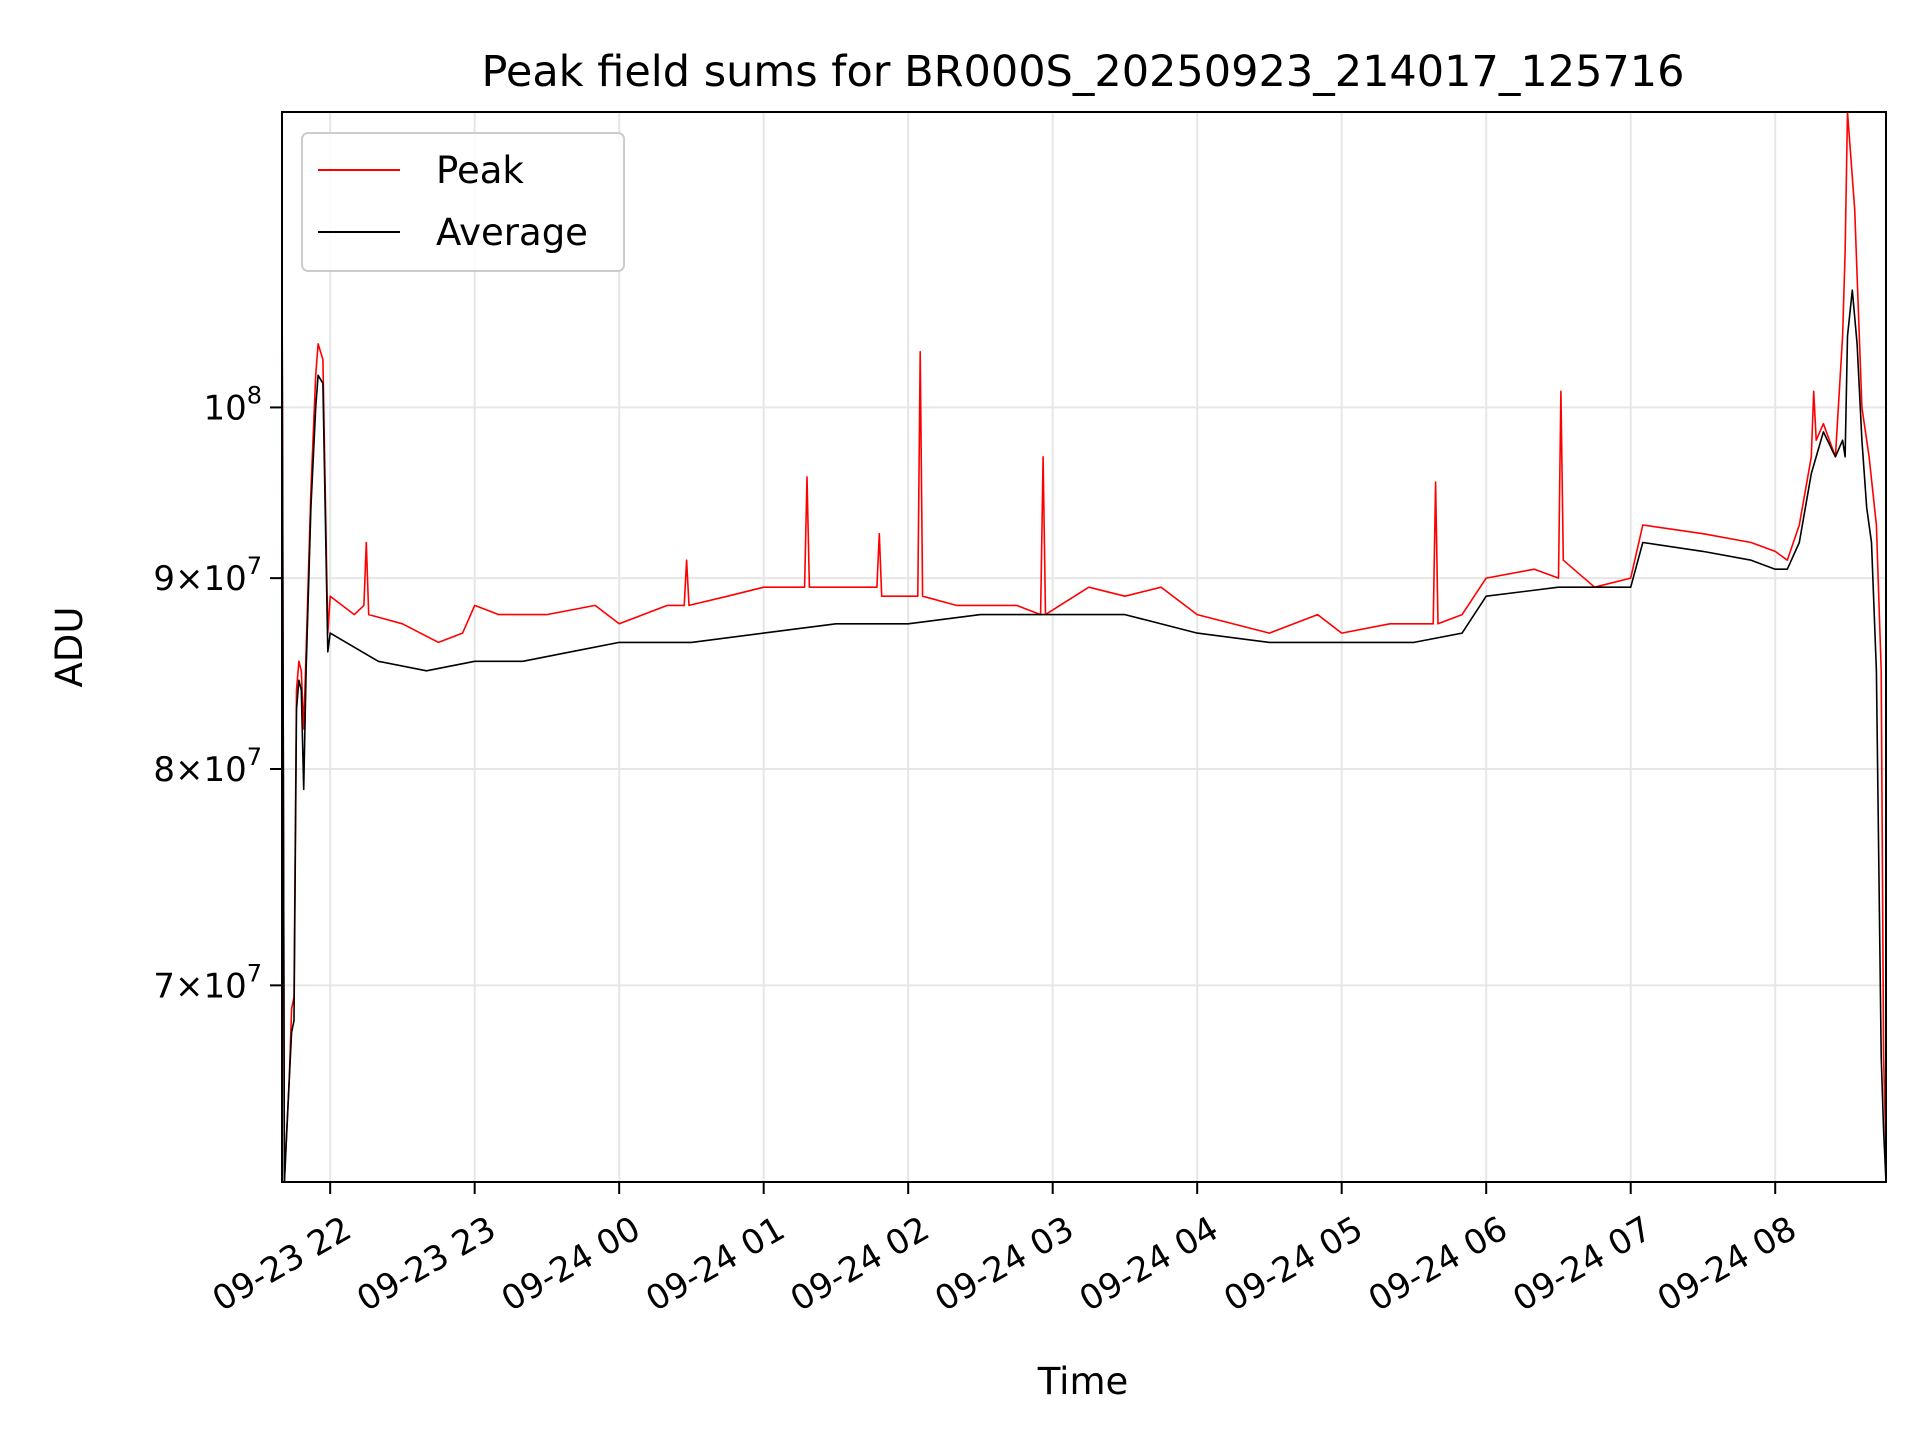 This screenshot has height=1440, width=1920. What do you see at coordinates (207, 575) in the screenshot?
I see `y-tick-label: 9×107` at bounding box center [207, 575].